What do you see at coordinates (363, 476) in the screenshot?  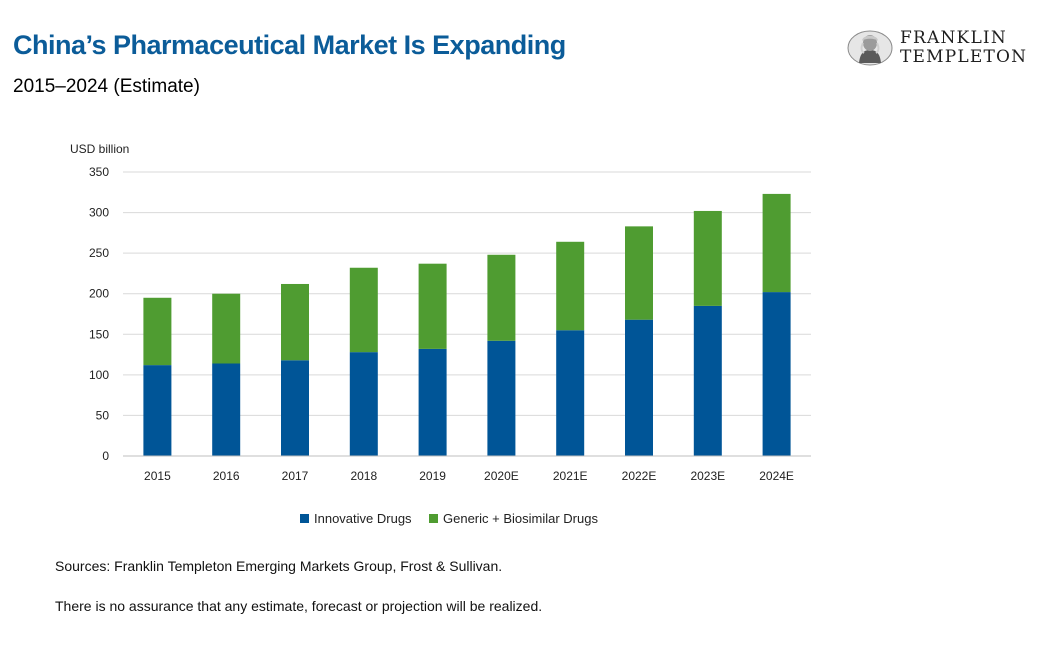 I see `x-tick-label: 2018` at bounding box center [363, 476].